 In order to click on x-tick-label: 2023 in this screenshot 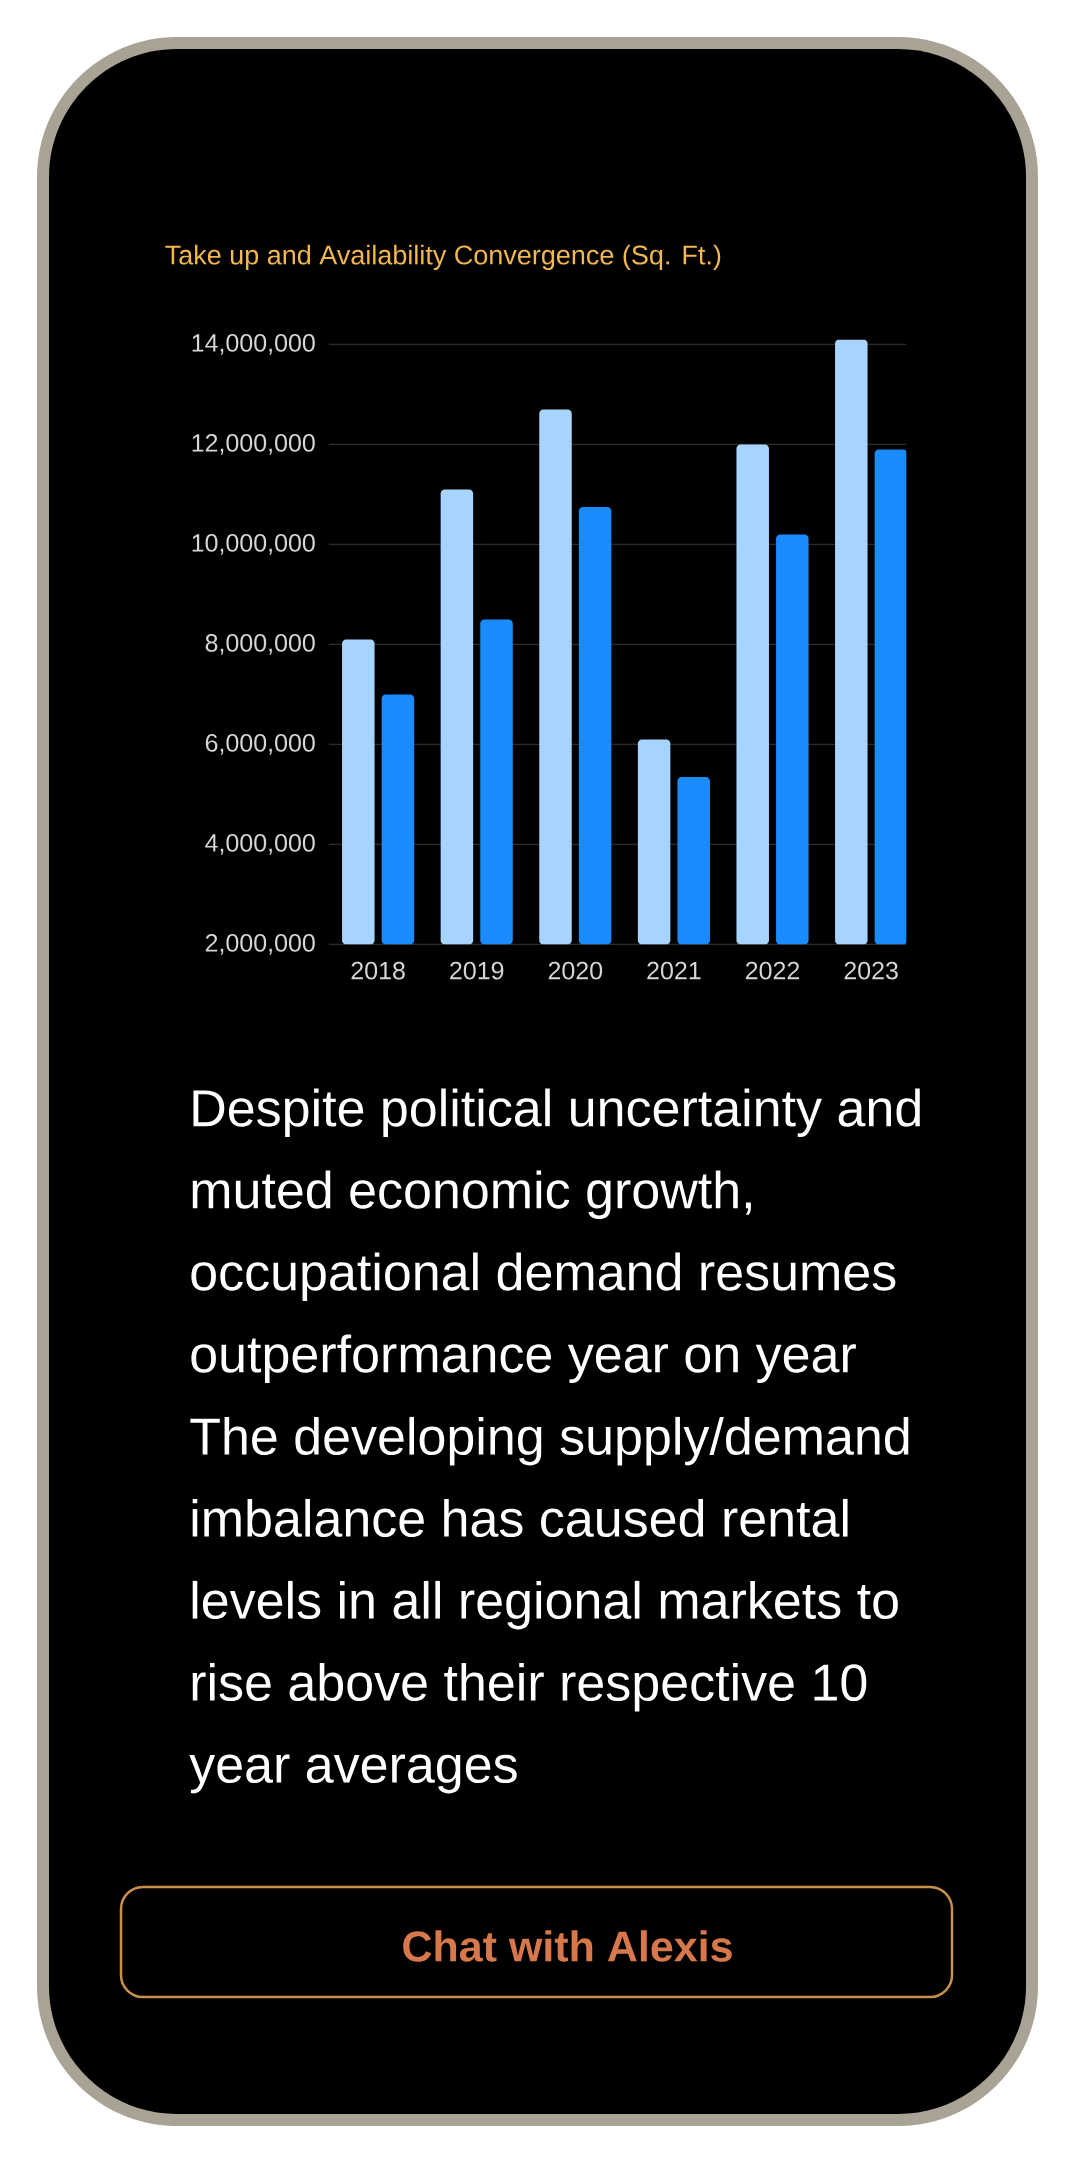, I will do `click(871, 970)`.